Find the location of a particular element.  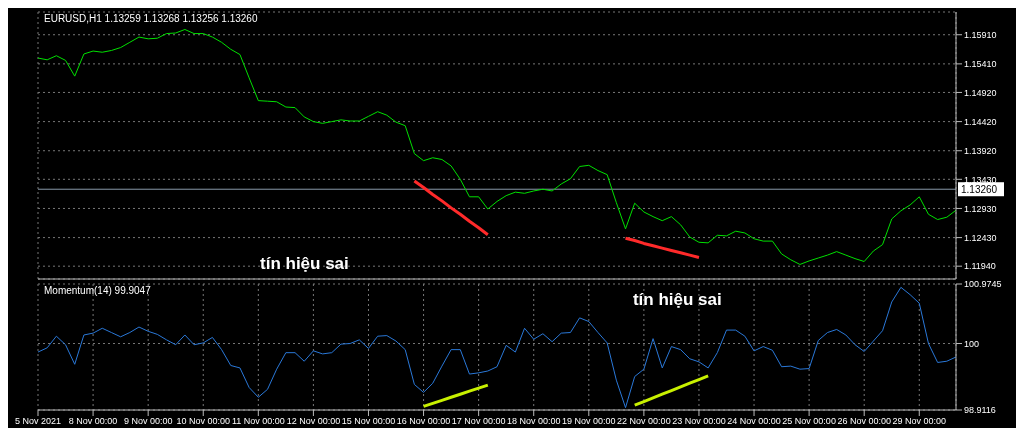

y-tick-label: 100 is located at coordinates (972, 343).